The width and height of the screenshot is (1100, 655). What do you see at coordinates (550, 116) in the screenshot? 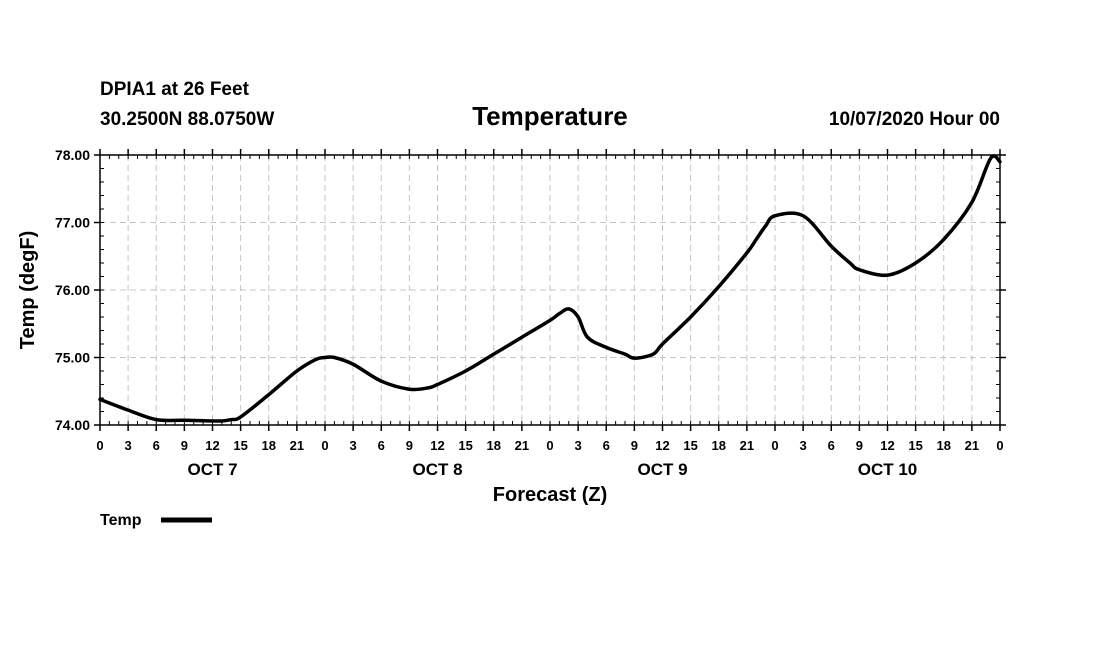
I see `chart-title: Temperature` at bounding box center [550, 116].